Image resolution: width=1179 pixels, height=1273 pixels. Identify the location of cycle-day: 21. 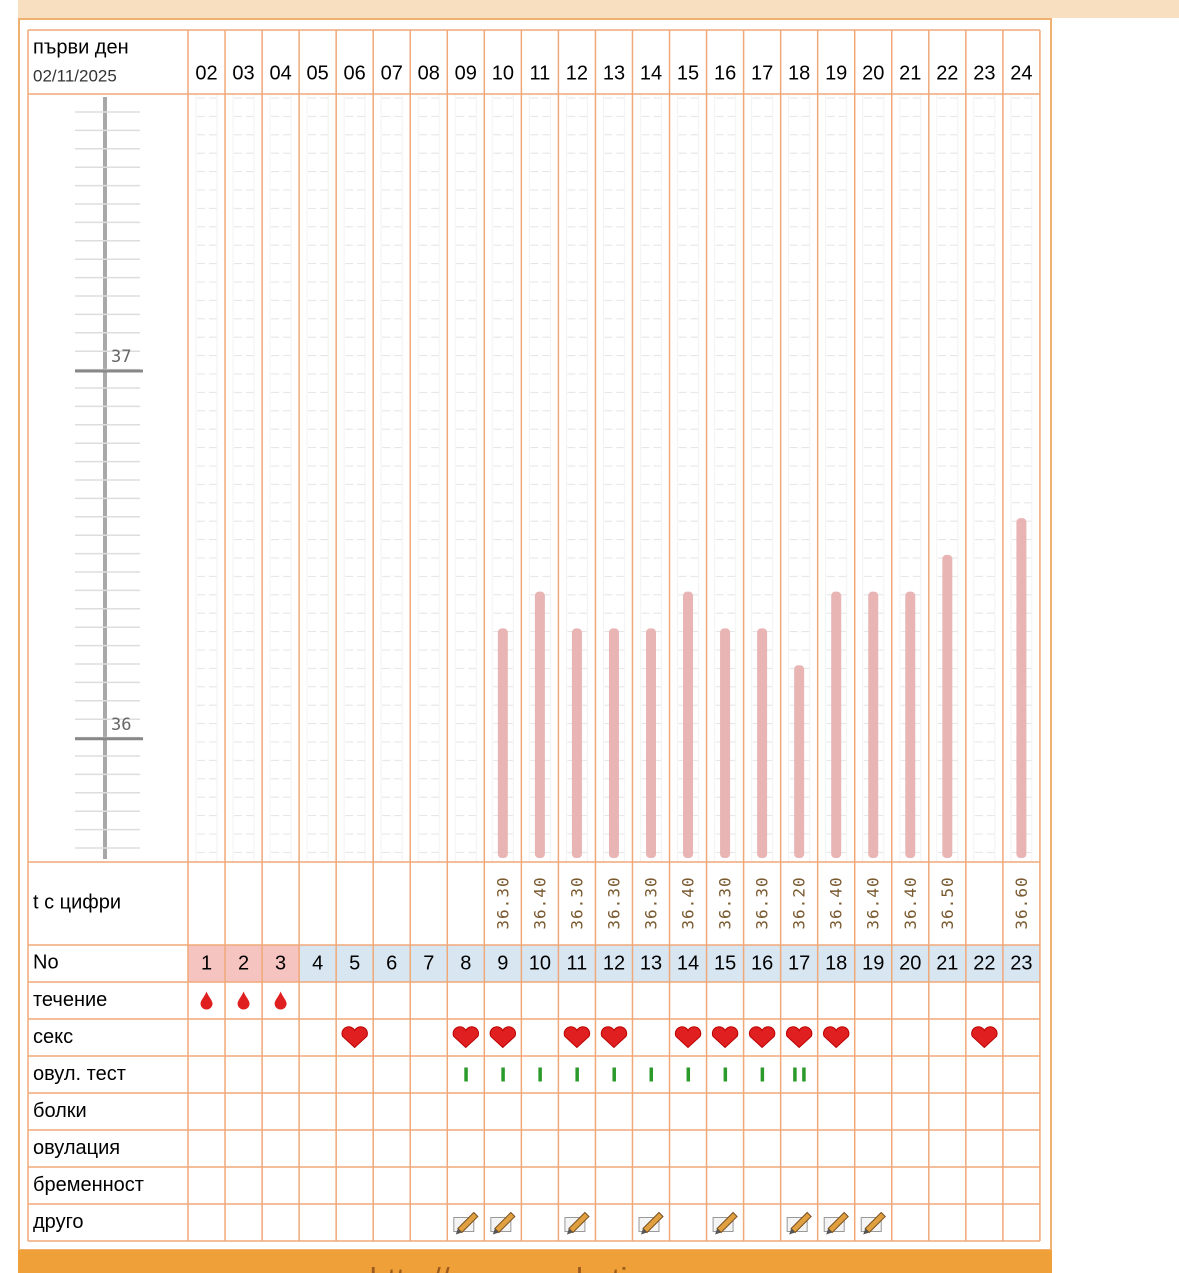
(947, 963).